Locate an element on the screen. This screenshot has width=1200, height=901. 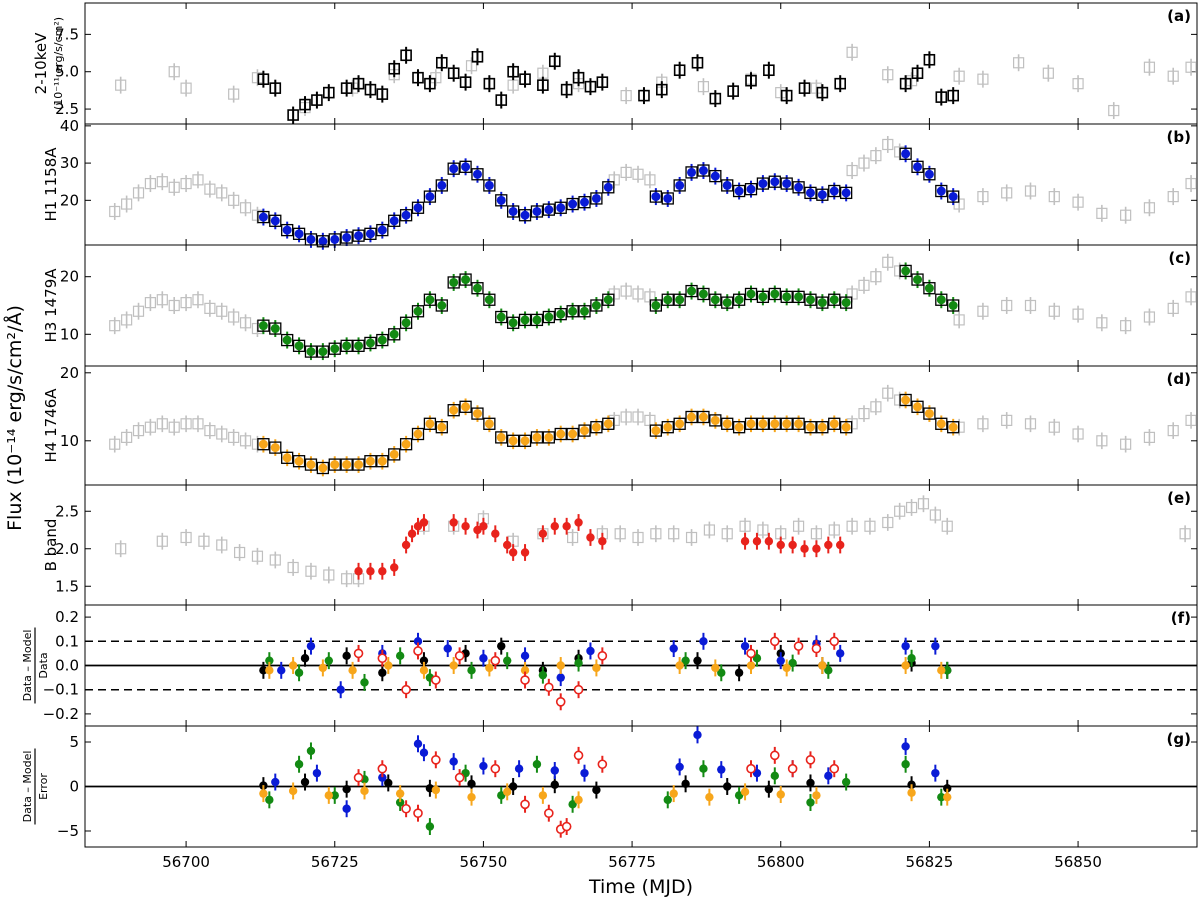
y-label: H4 1746A is located at coordinates (51, 425).